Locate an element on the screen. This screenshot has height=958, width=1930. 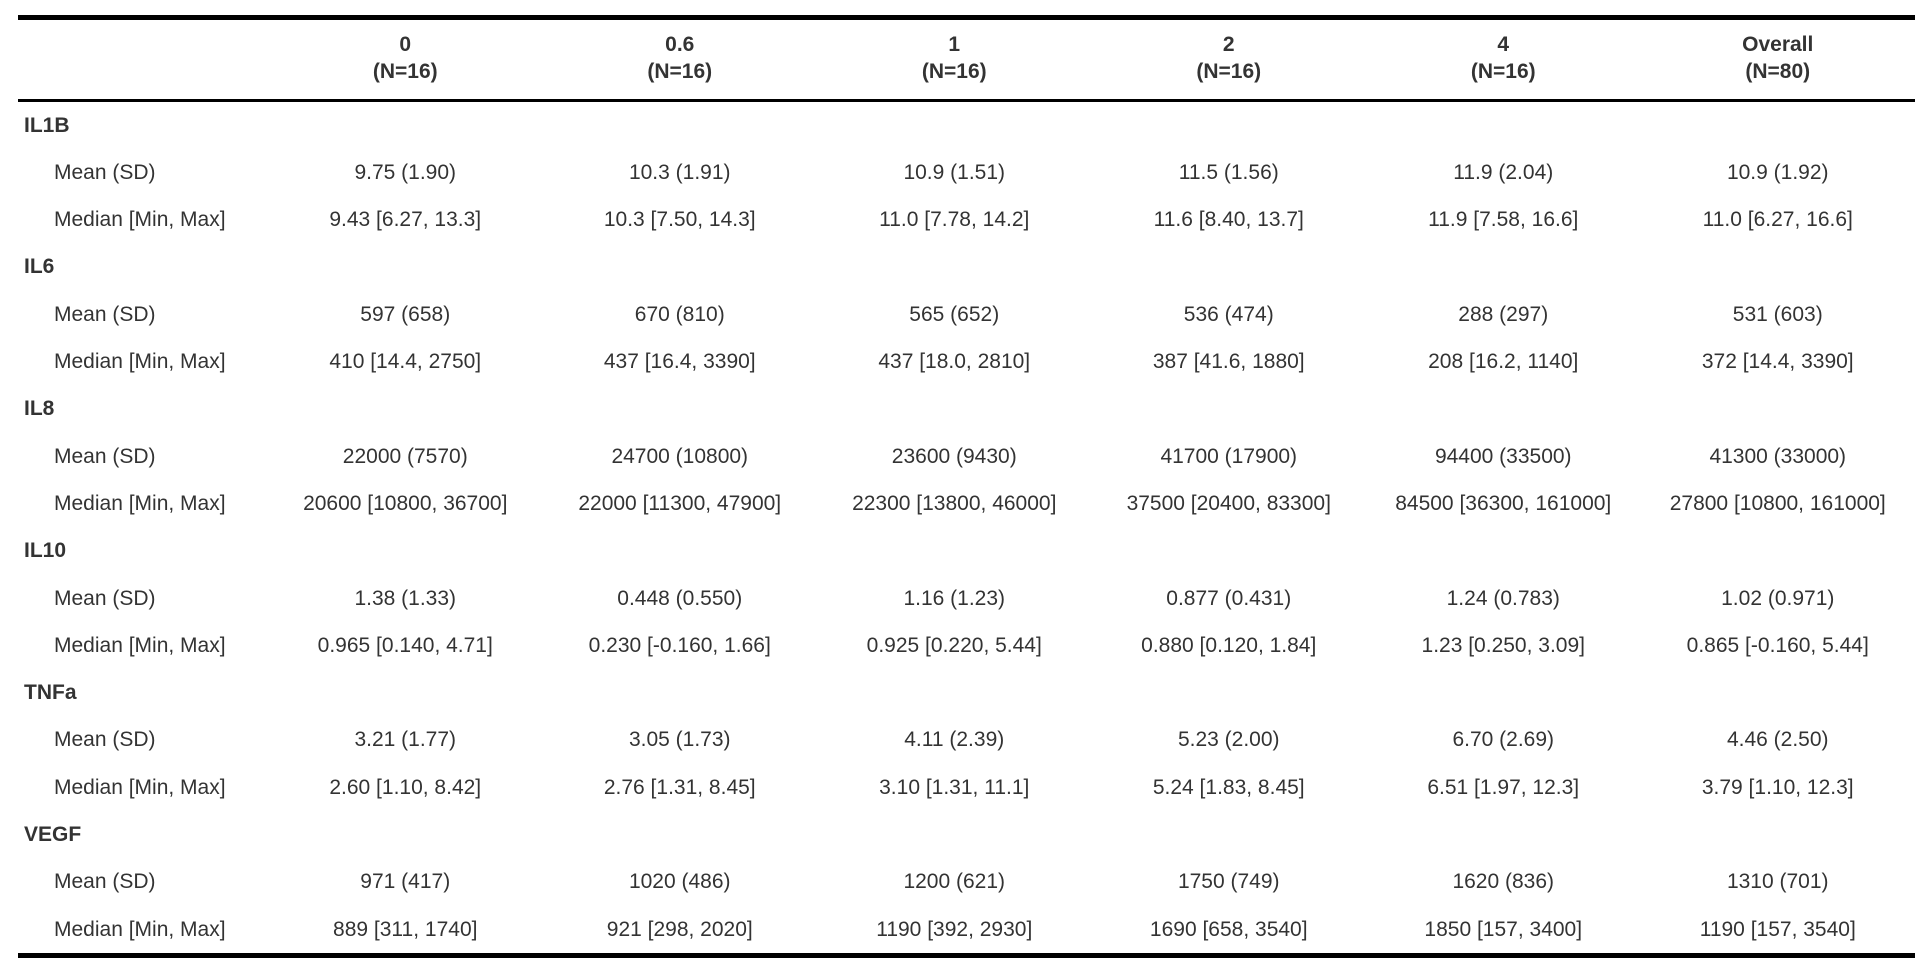
variable-row: VEGF is located at coordinates (966, 834).